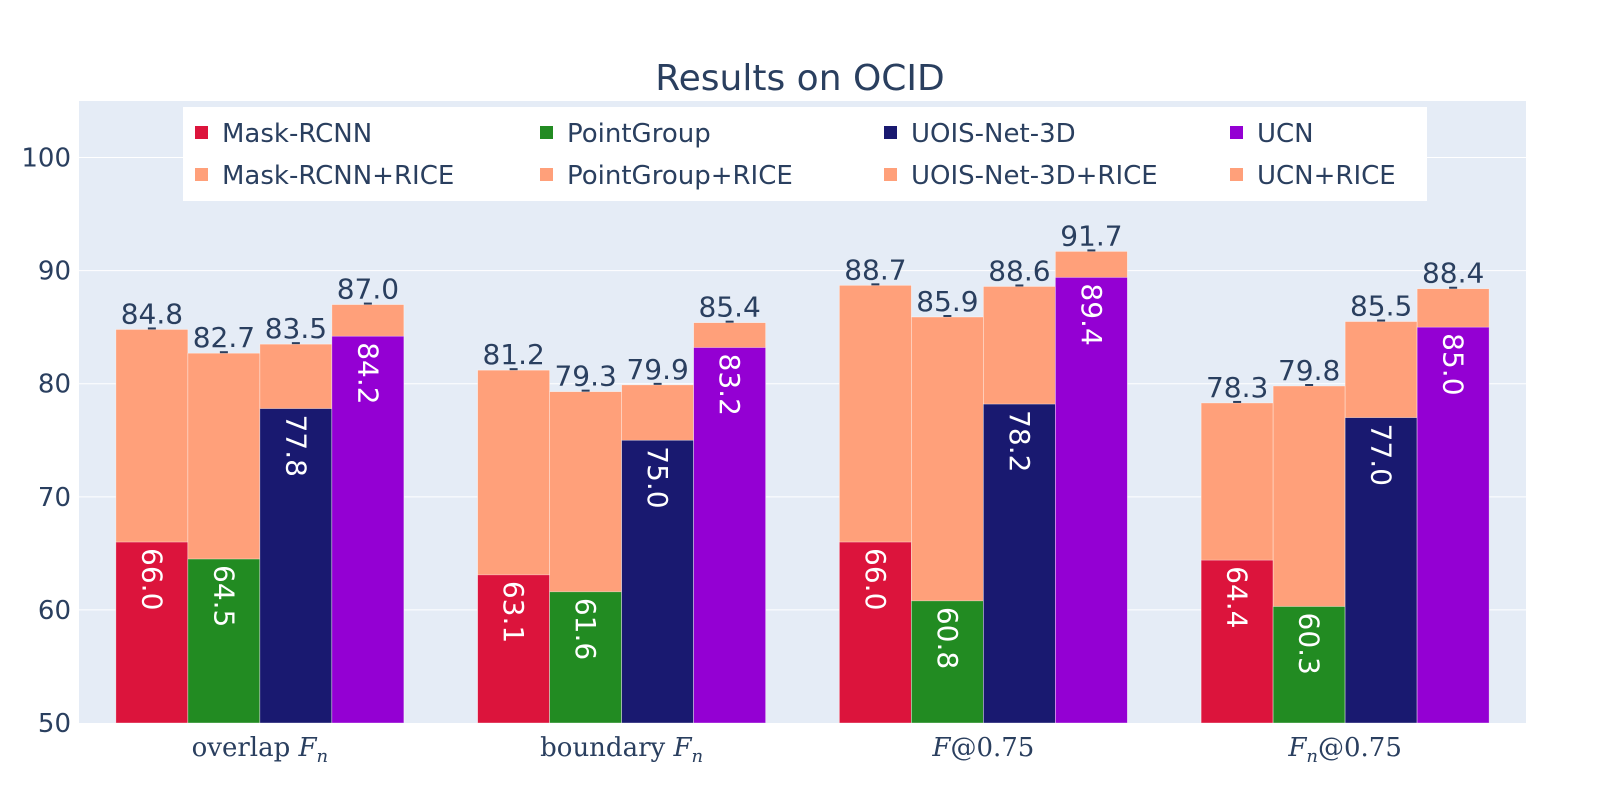 Image resolution: width=1600 pixels, height=804 pixels. Describe the element at coordinates (297, 134) in the screenshot. I see `legend-entry-label: Mask-RCNN` at that location.